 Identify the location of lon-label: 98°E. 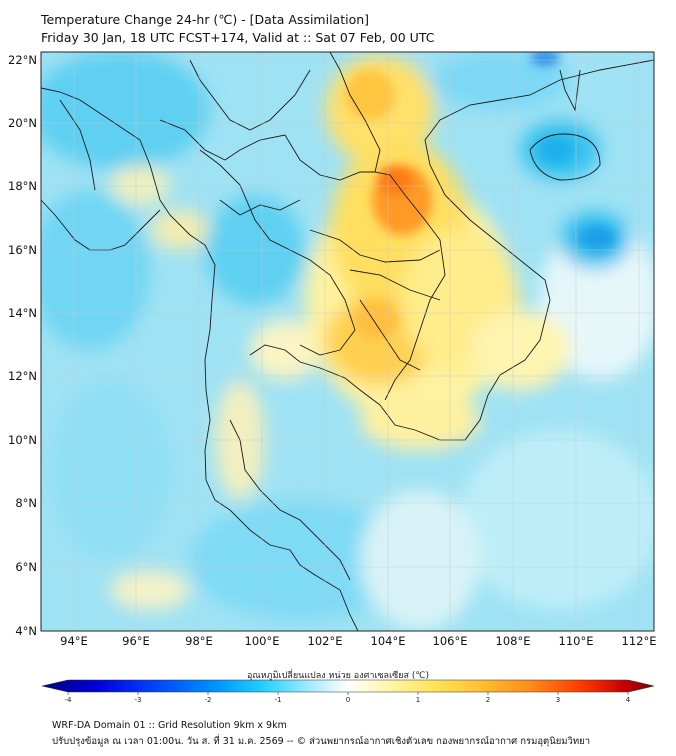
(199, 641).